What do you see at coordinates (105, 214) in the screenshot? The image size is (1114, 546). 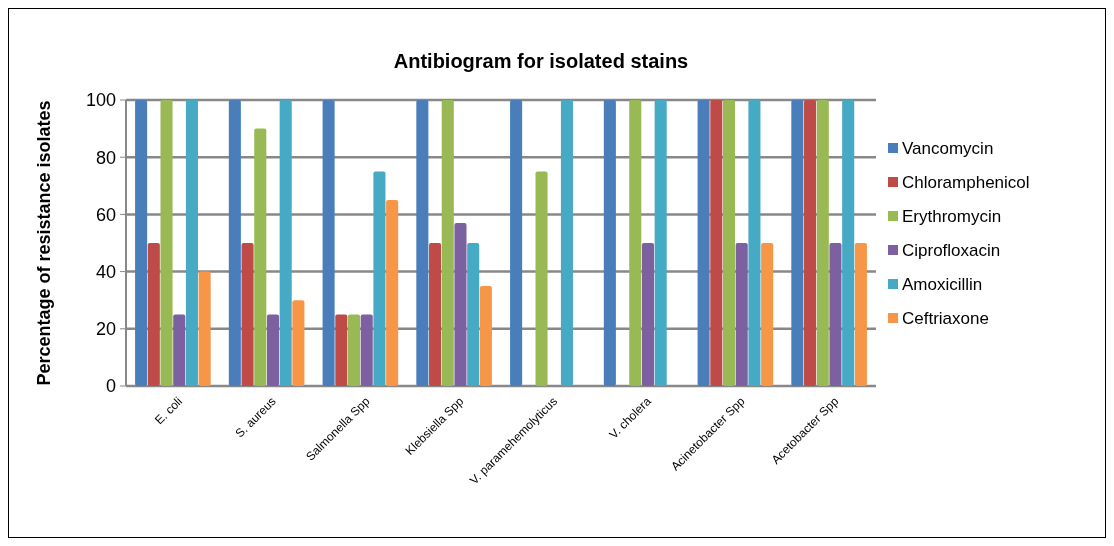 I see `y-tick-label: 60` at bounding box center [105, 214].